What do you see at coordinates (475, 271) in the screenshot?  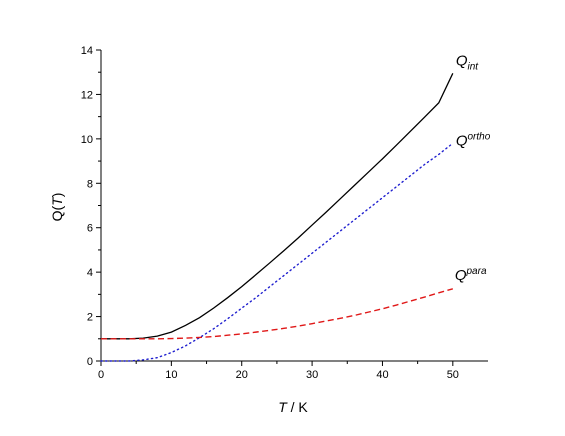 I see `series-label-superscript: para` at bounding box center [475, 271].